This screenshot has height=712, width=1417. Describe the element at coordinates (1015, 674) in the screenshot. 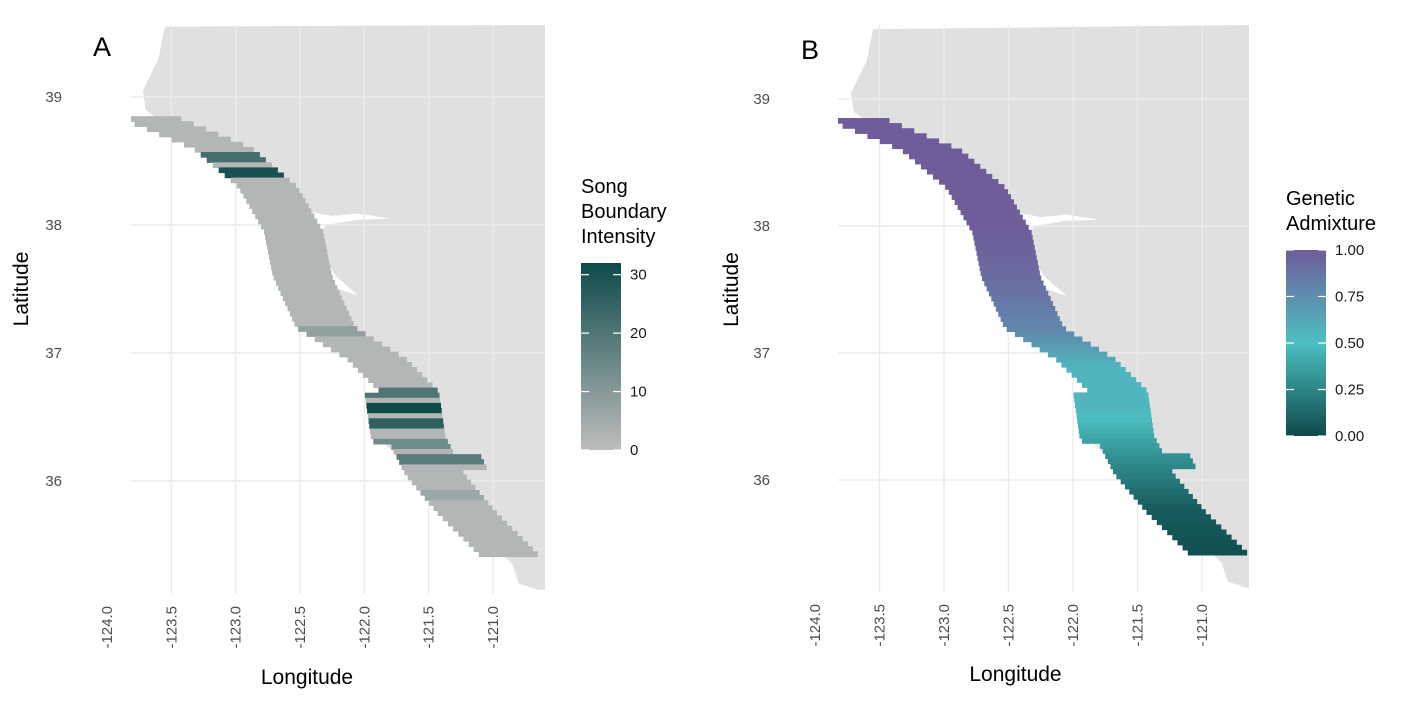

I see `x-axis-title: Longitude` at that location.